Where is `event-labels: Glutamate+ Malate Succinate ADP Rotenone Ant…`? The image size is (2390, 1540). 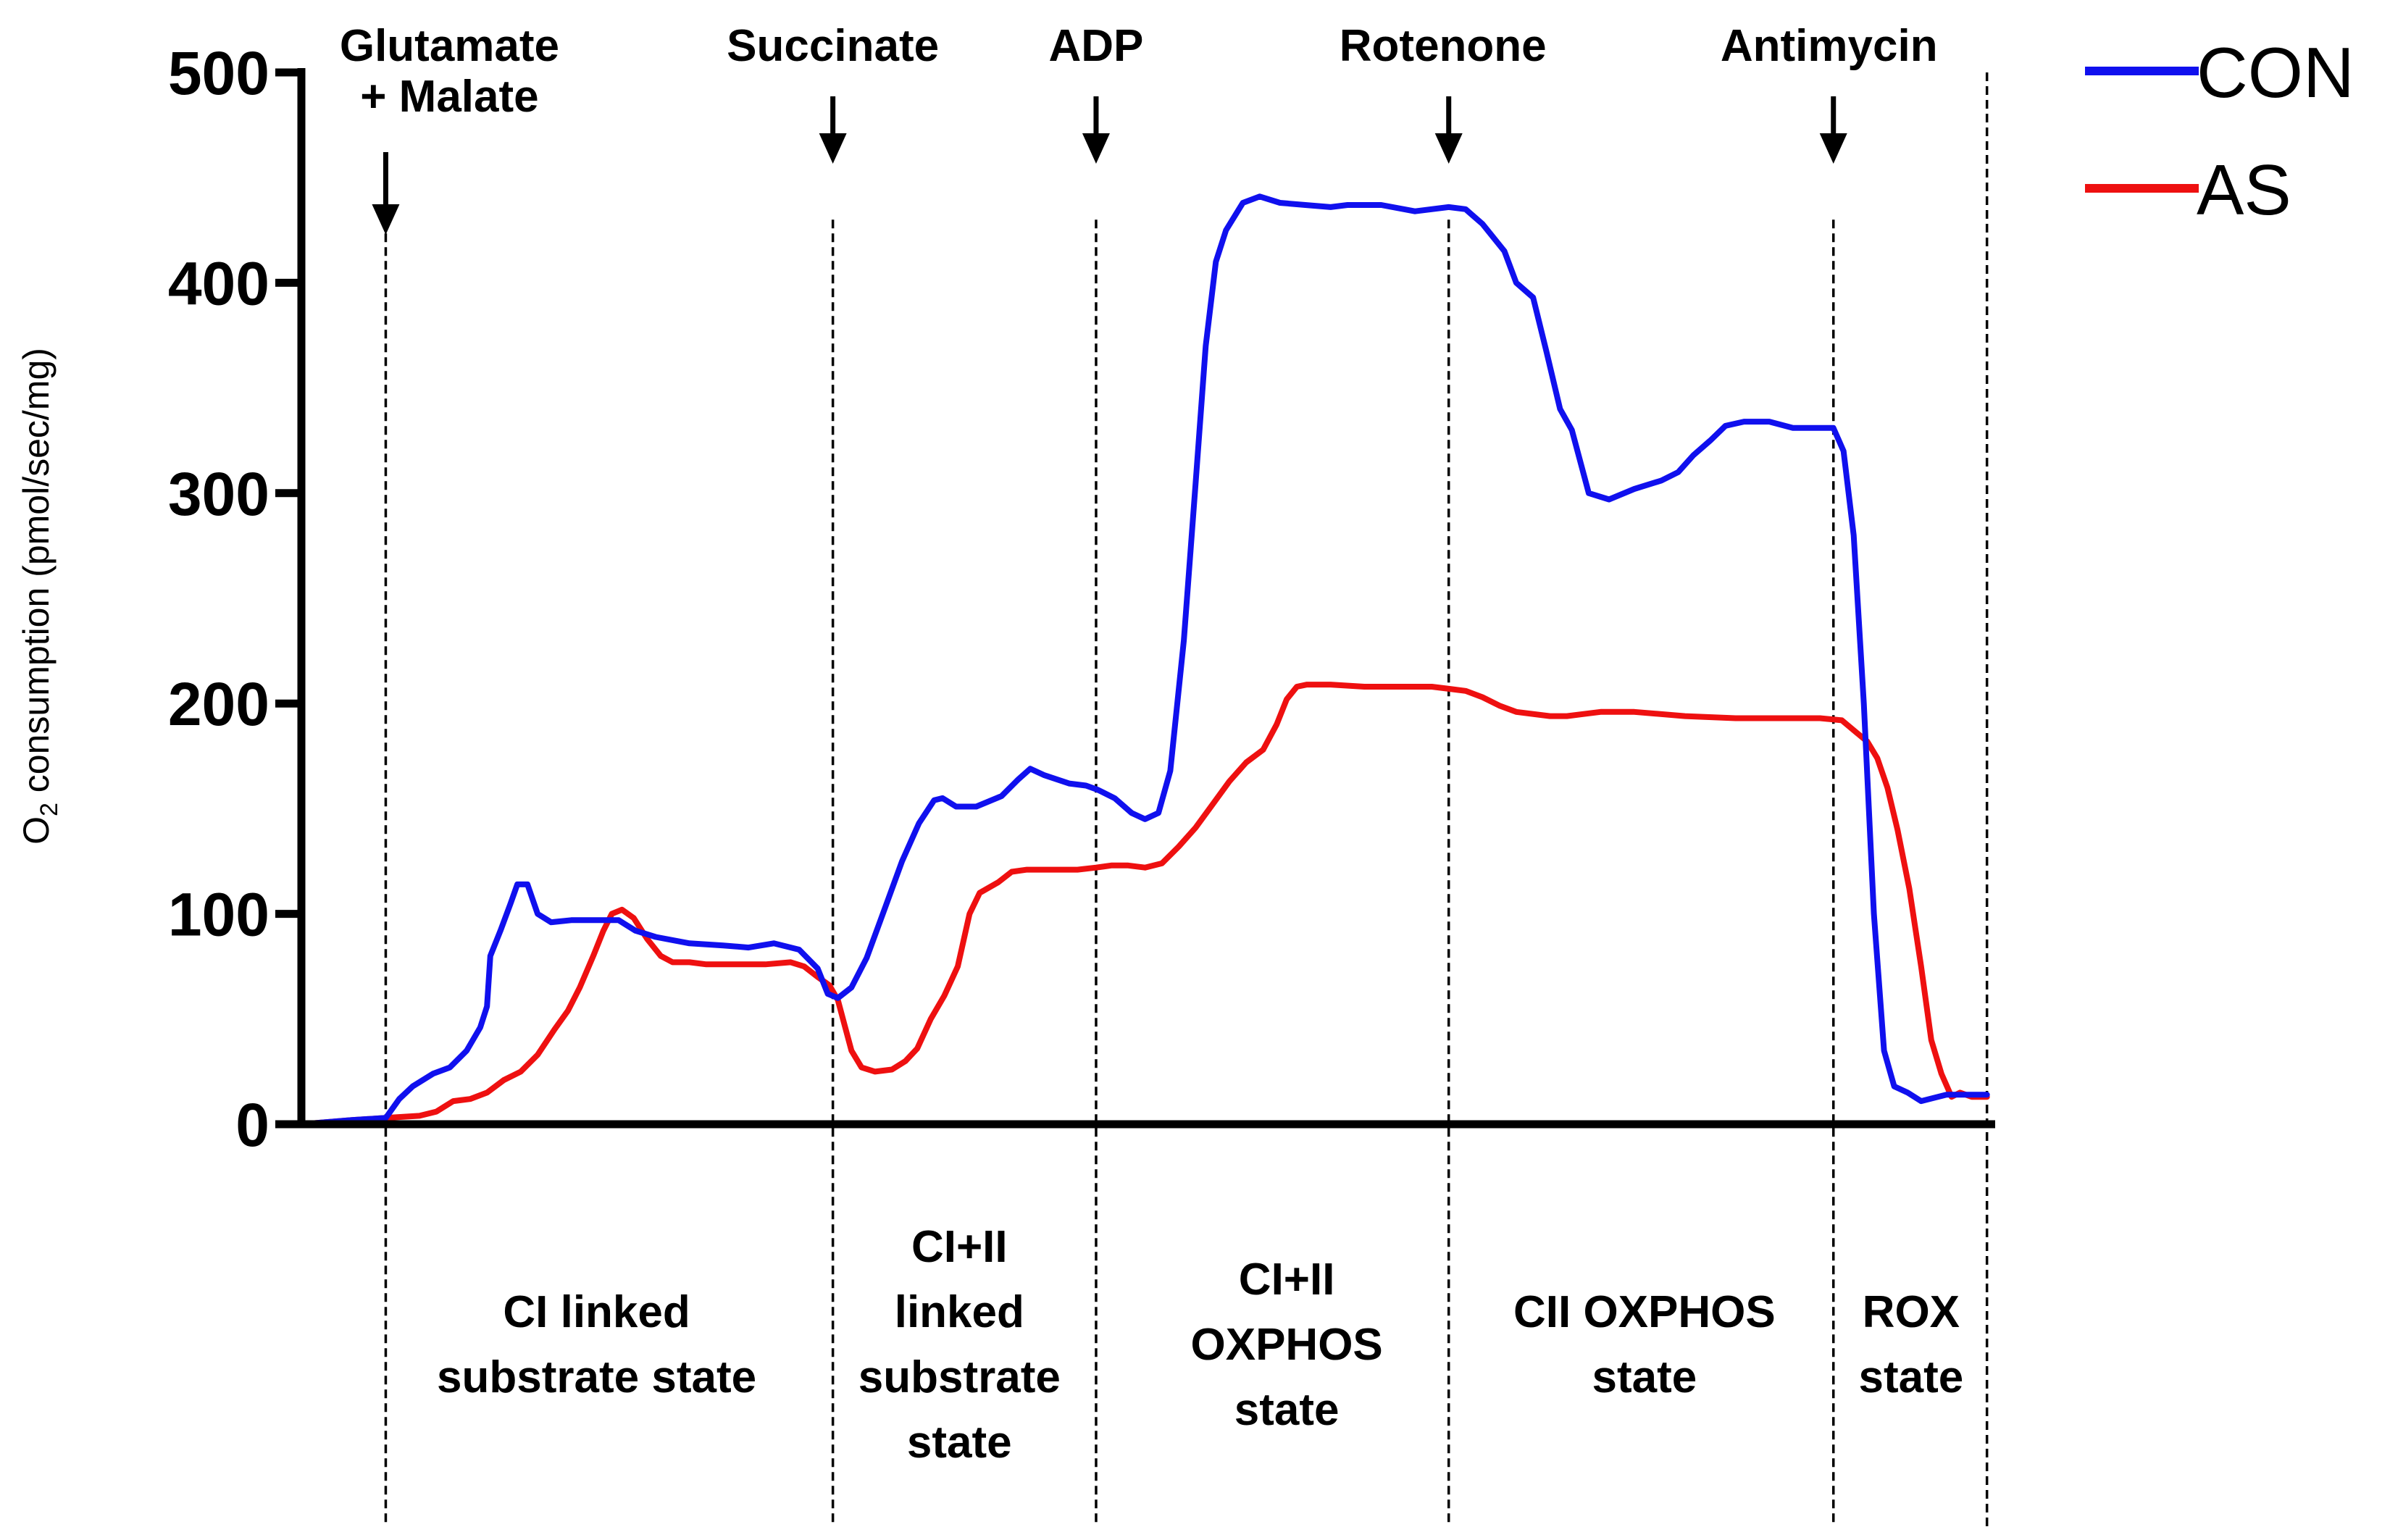 event-labels: Glutamate+ Malate Succinate ADP Rotenone Ant… is located at coordinates (1139, 71).